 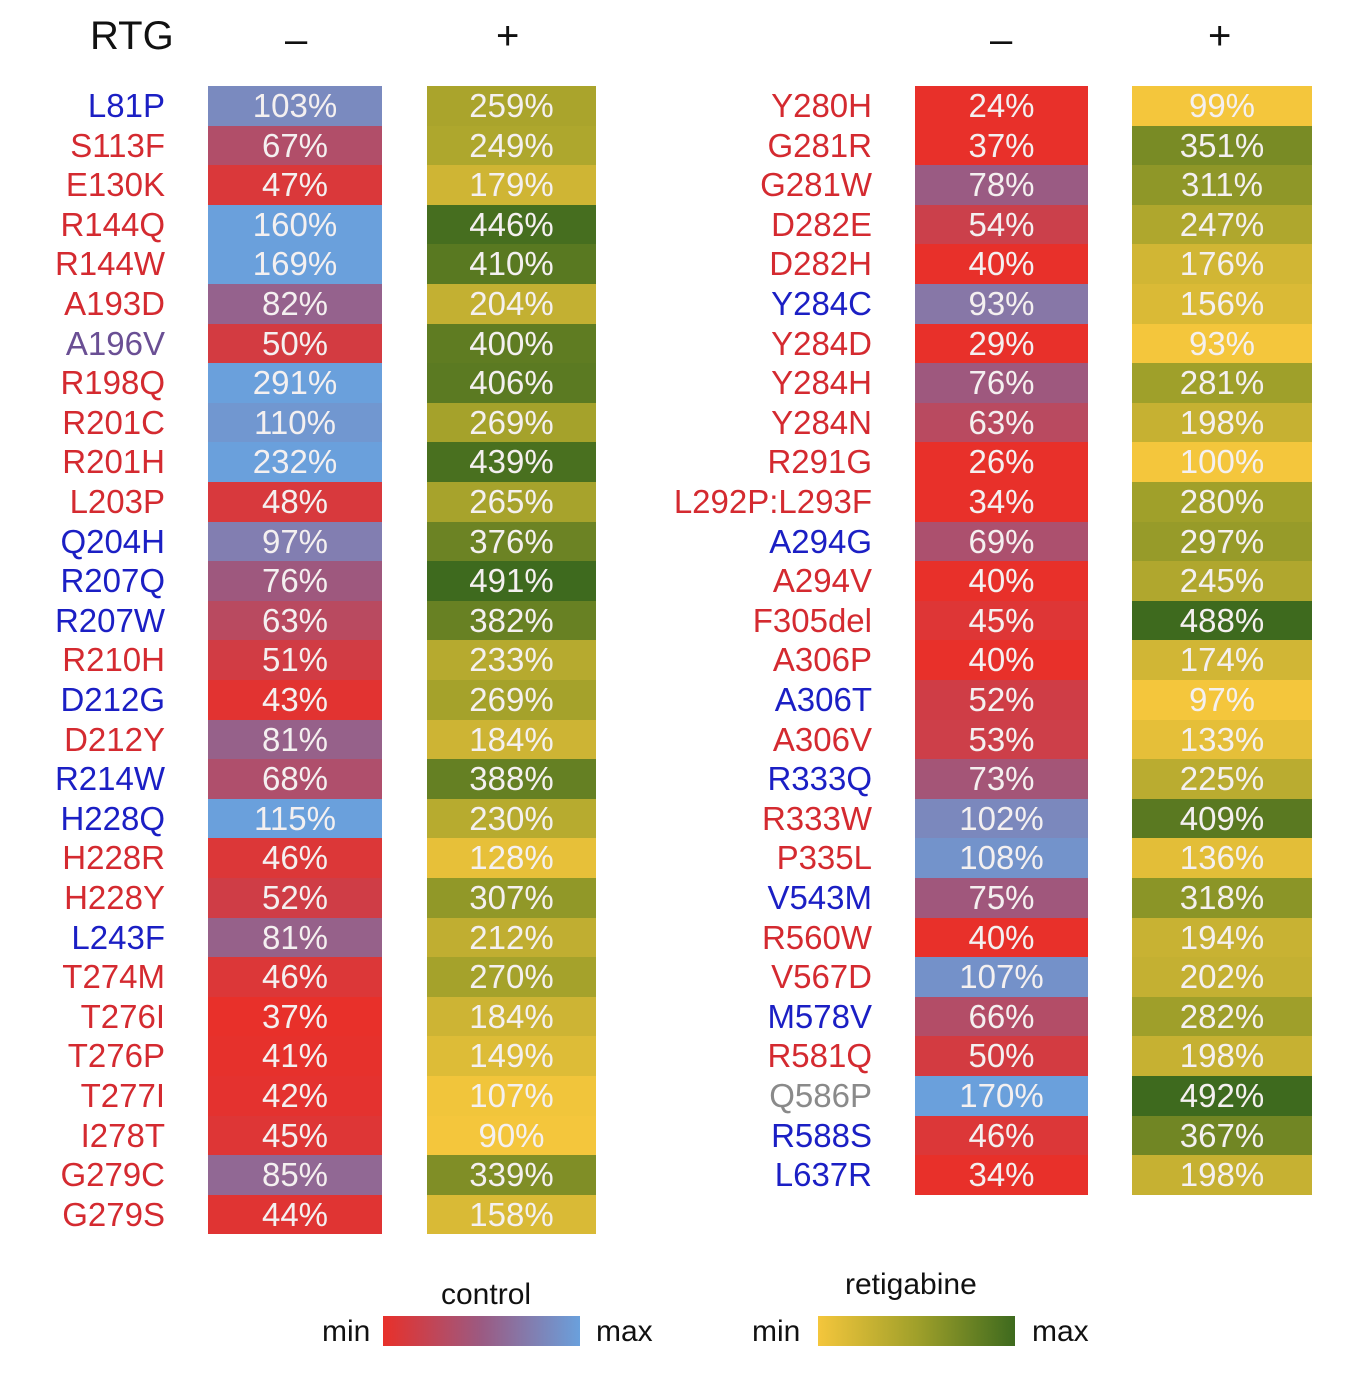 What do you see at coordinates (776, 1331) in the screenshot?
I see `legend-retigabine-min: min` at bounding box center [776, 1331].